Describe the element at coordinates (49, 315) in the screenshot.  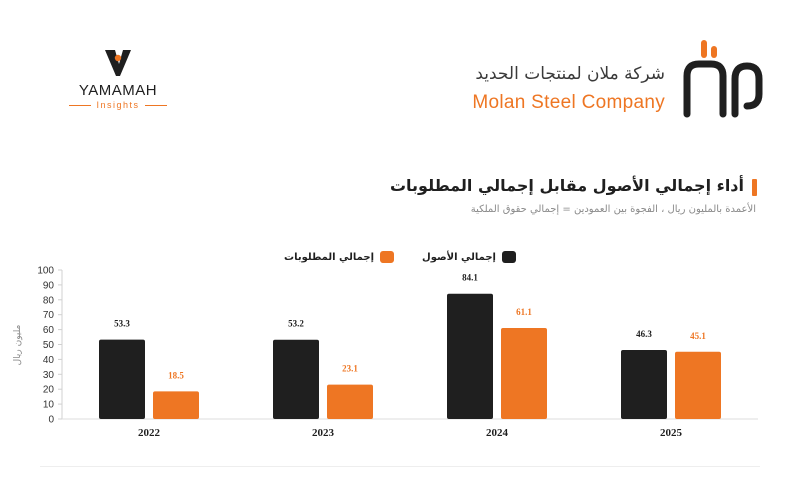
I see `y-tick-label: 70` at that location.